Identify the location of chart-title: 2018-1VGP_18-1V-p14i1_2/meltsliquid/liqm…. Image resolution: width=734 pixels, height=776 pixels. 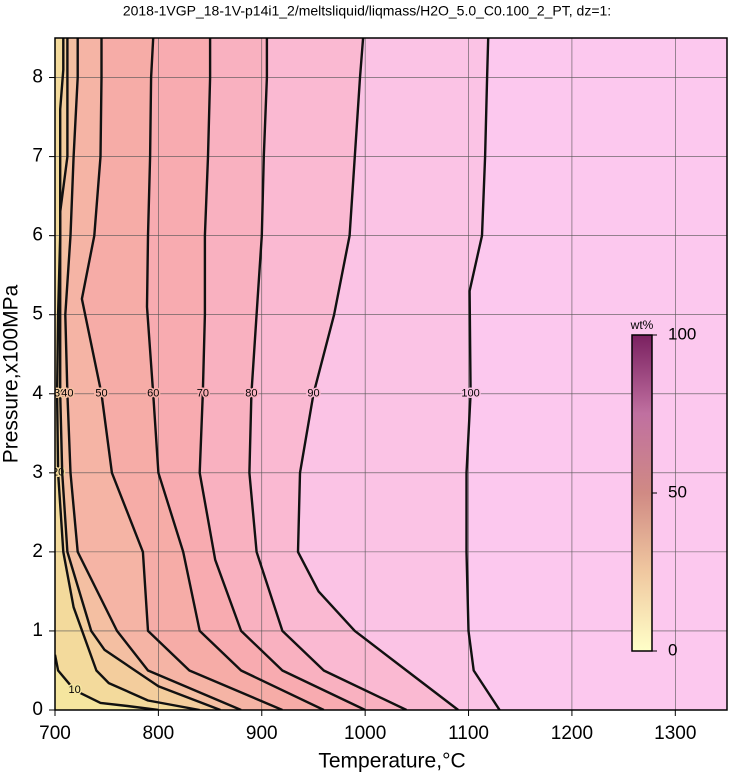
(367, 11).